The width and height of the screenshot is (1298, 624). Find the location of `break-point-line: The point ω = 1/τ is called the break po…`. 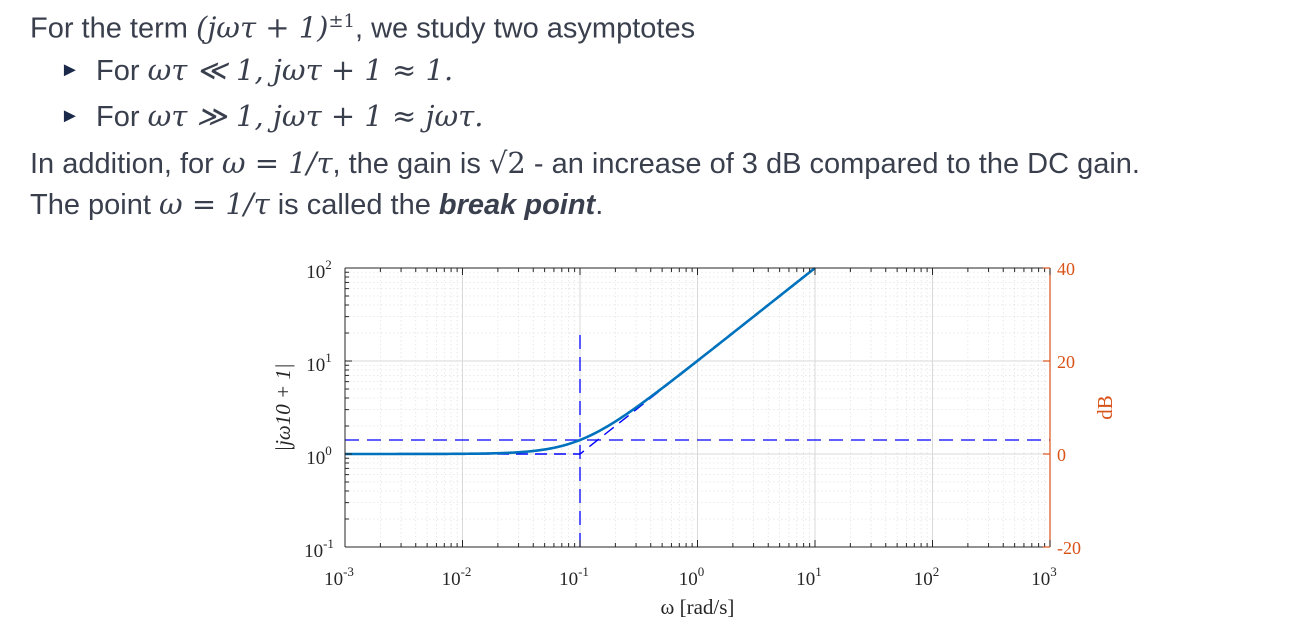

break-point-line: The point ω = 1/τ is called the break po… is located at coordinates (316, 204).